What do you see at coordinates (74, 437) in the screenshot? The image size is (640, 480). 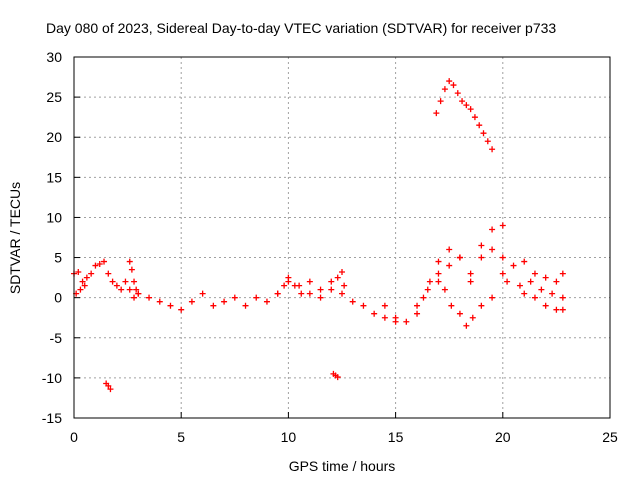 I see `x-tick-label: 0` at bounding box center [74, 437].